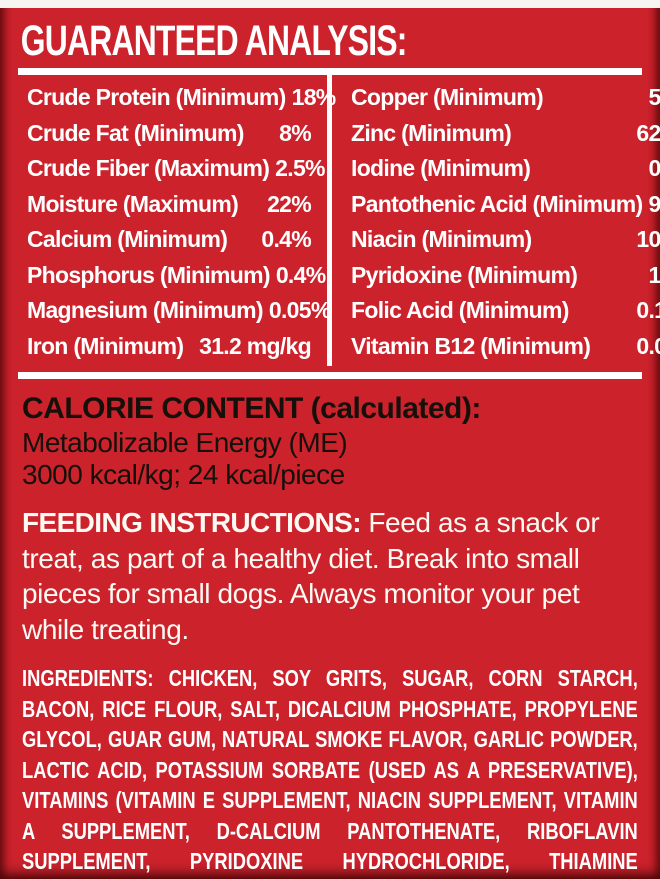 The height and width of the screenshot is (879, 660). I want to click on nutrient-name: Pyridoxine (Minimum), so click(464, 274).